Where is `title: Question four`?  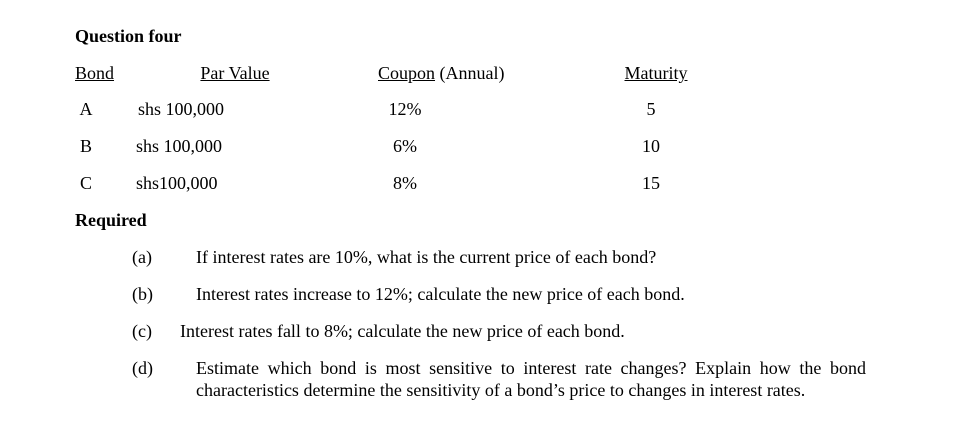
title: Question four is located at coordinates (128, 36).